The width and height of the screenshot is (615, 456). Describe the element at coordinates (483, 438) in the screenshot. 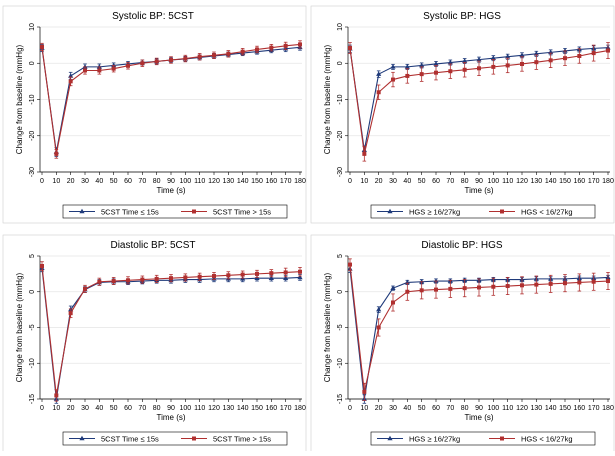

I see `legend: HGS ≥ 16/27kg HGS < 16/27kg` at that location.